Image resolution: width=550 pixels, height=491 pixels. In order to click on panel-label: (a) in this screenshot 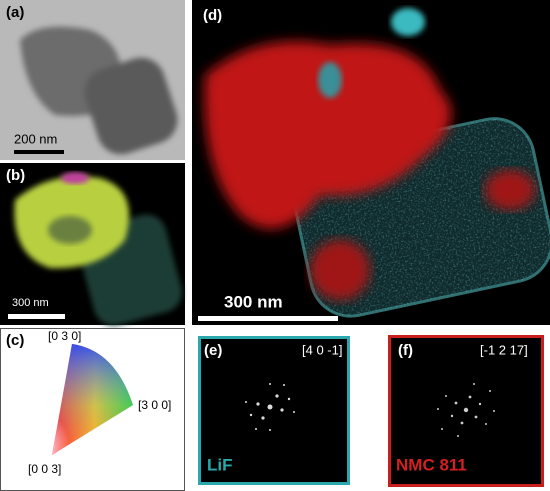, I will do `click(15, 12)`.